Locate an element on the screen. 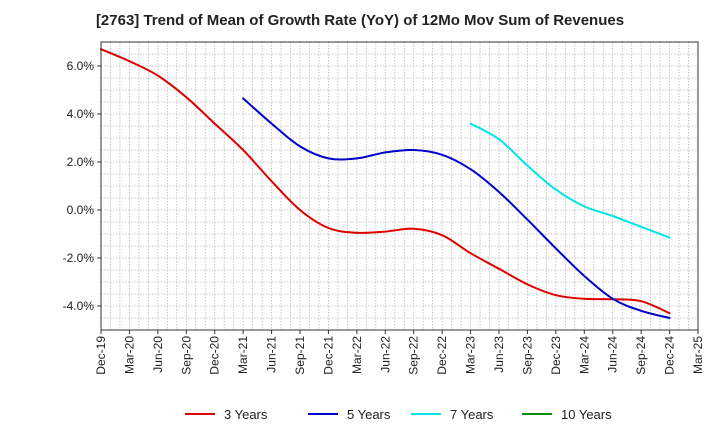 Image resolution: width=720 pixels, height=440 pixels. x-tick-label: Dec-20 is located at coordinates (215, 355).